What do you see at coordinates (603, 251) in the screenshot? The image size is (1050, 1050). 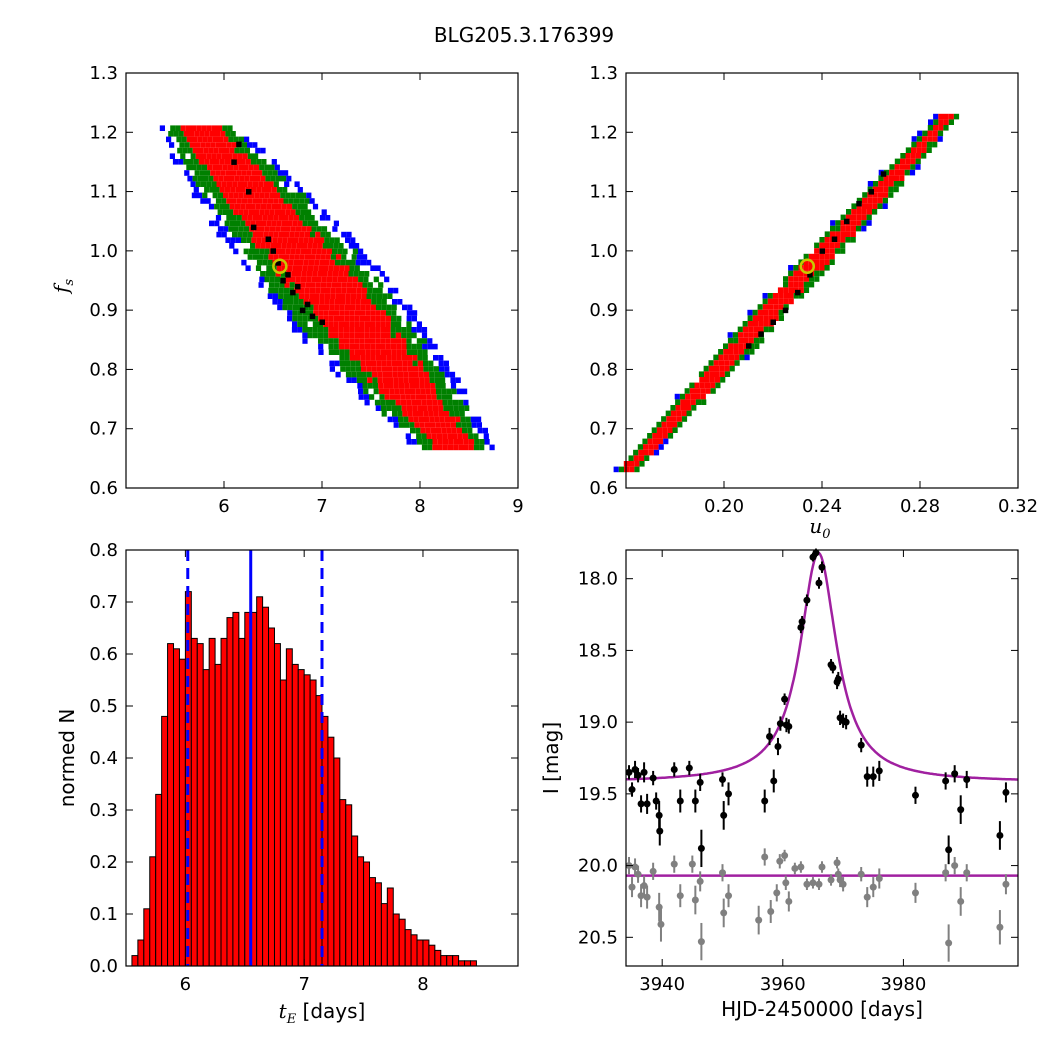 I see `p2-ytick-label: 1.0` at bounding box center [603, 251].